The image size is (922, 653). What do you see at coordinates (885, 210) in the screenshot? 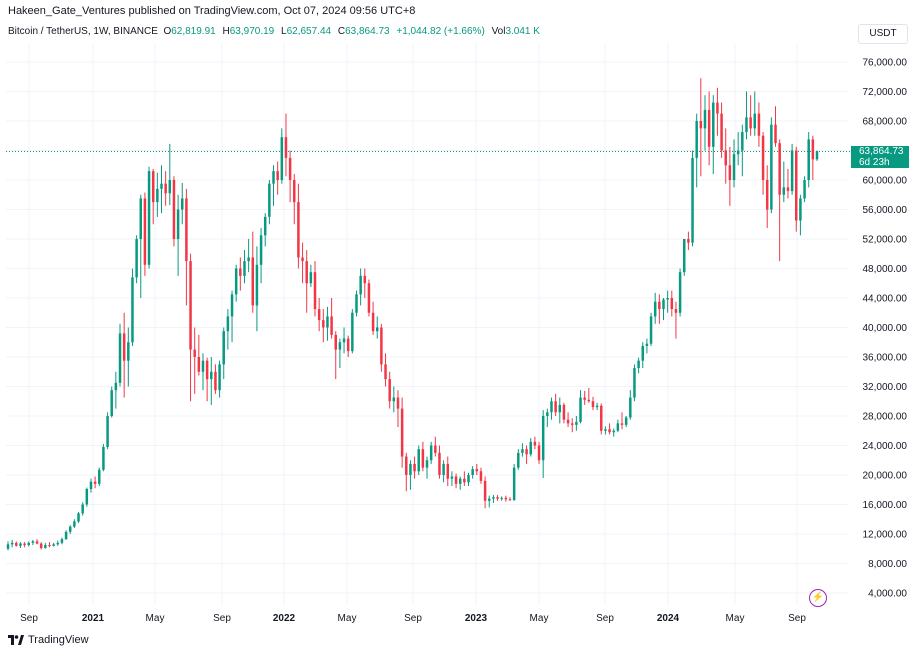
I see `price-tick-label: 56,000.00` at bounding box center [885, 210].